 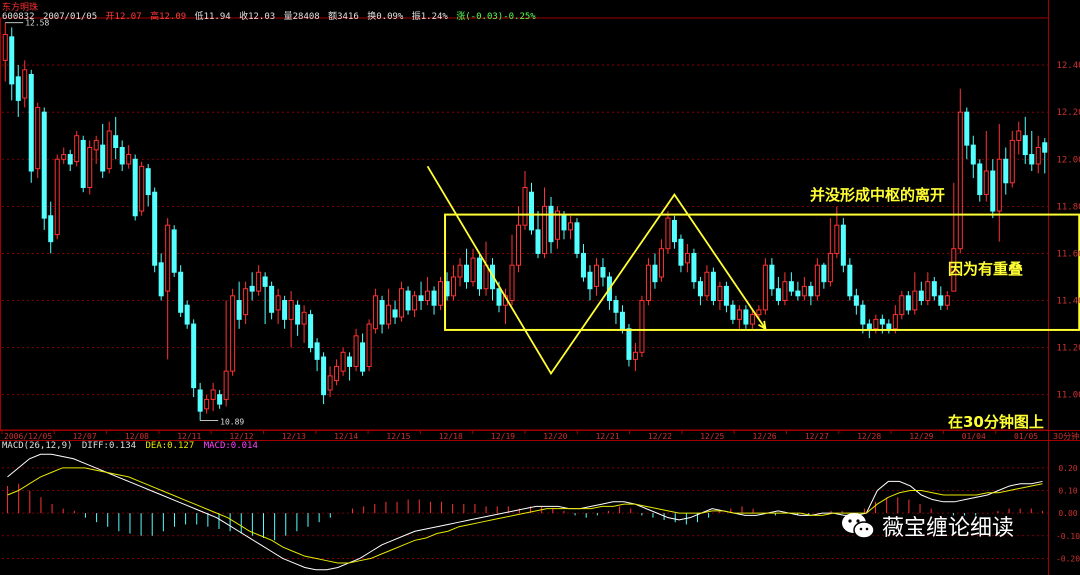 What do you see at coordinates (451, 436) in the screenshot?
I see `date-label: 12/18` at bounding box center [451, 436].